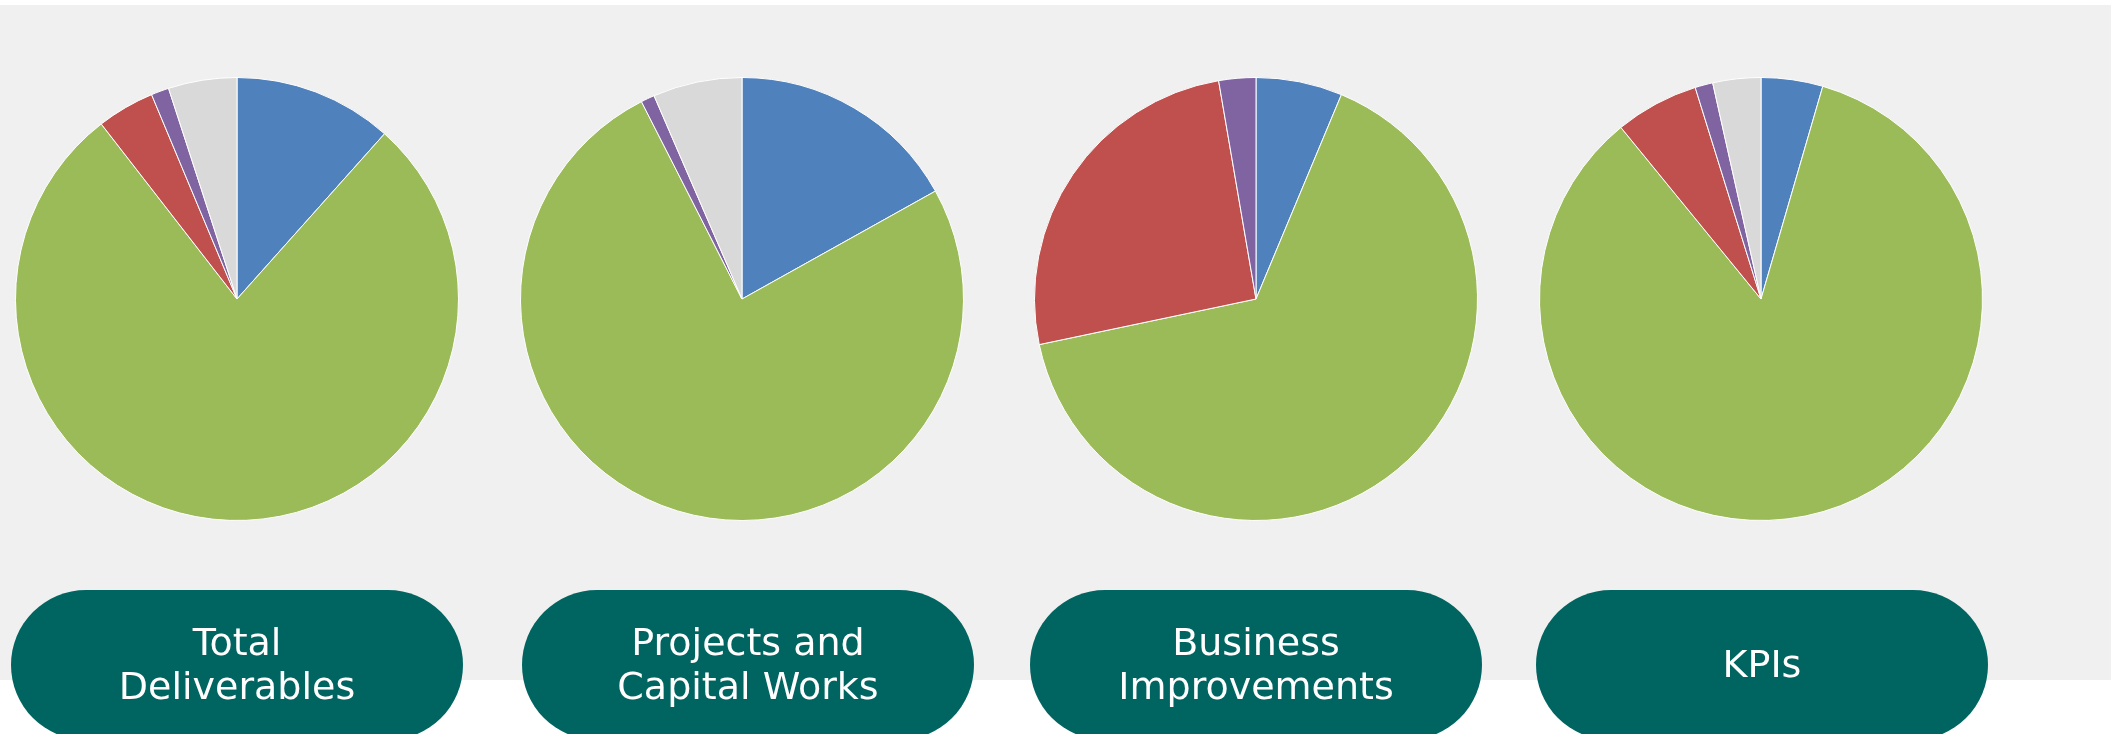 This screenshot has height=734, width=2111. Describe the element at coordinates (237, 664) in the screenshot. I see `text: Total Deliverables` at that location.